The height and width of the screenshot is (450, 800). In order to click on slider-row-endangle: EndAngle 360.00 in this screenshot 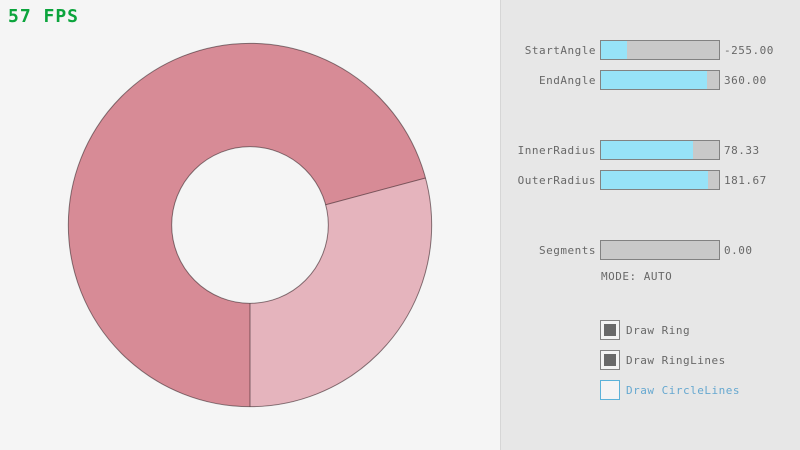, I will do `click(650, 80)`.